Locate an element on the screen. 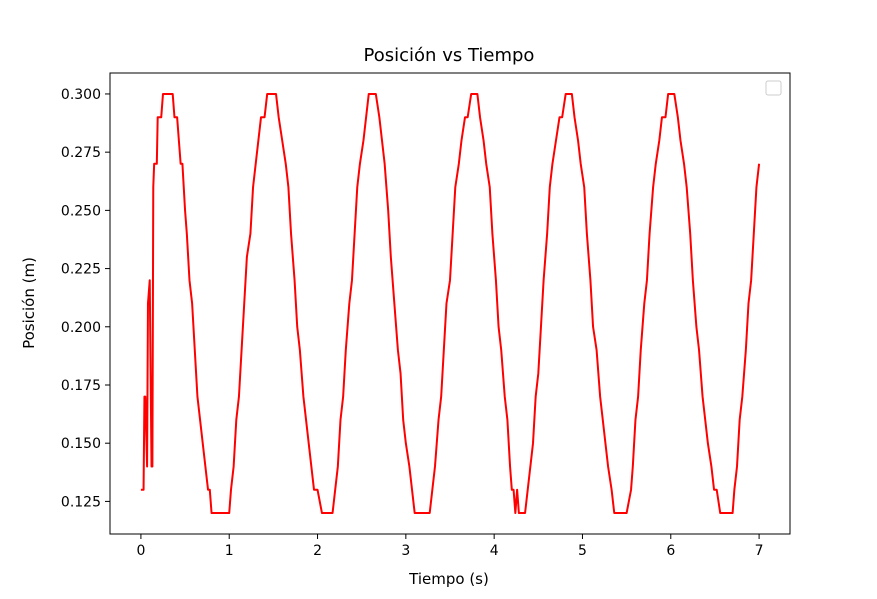  y-tick-label: 0.225 is located at coordinates (81, 270).